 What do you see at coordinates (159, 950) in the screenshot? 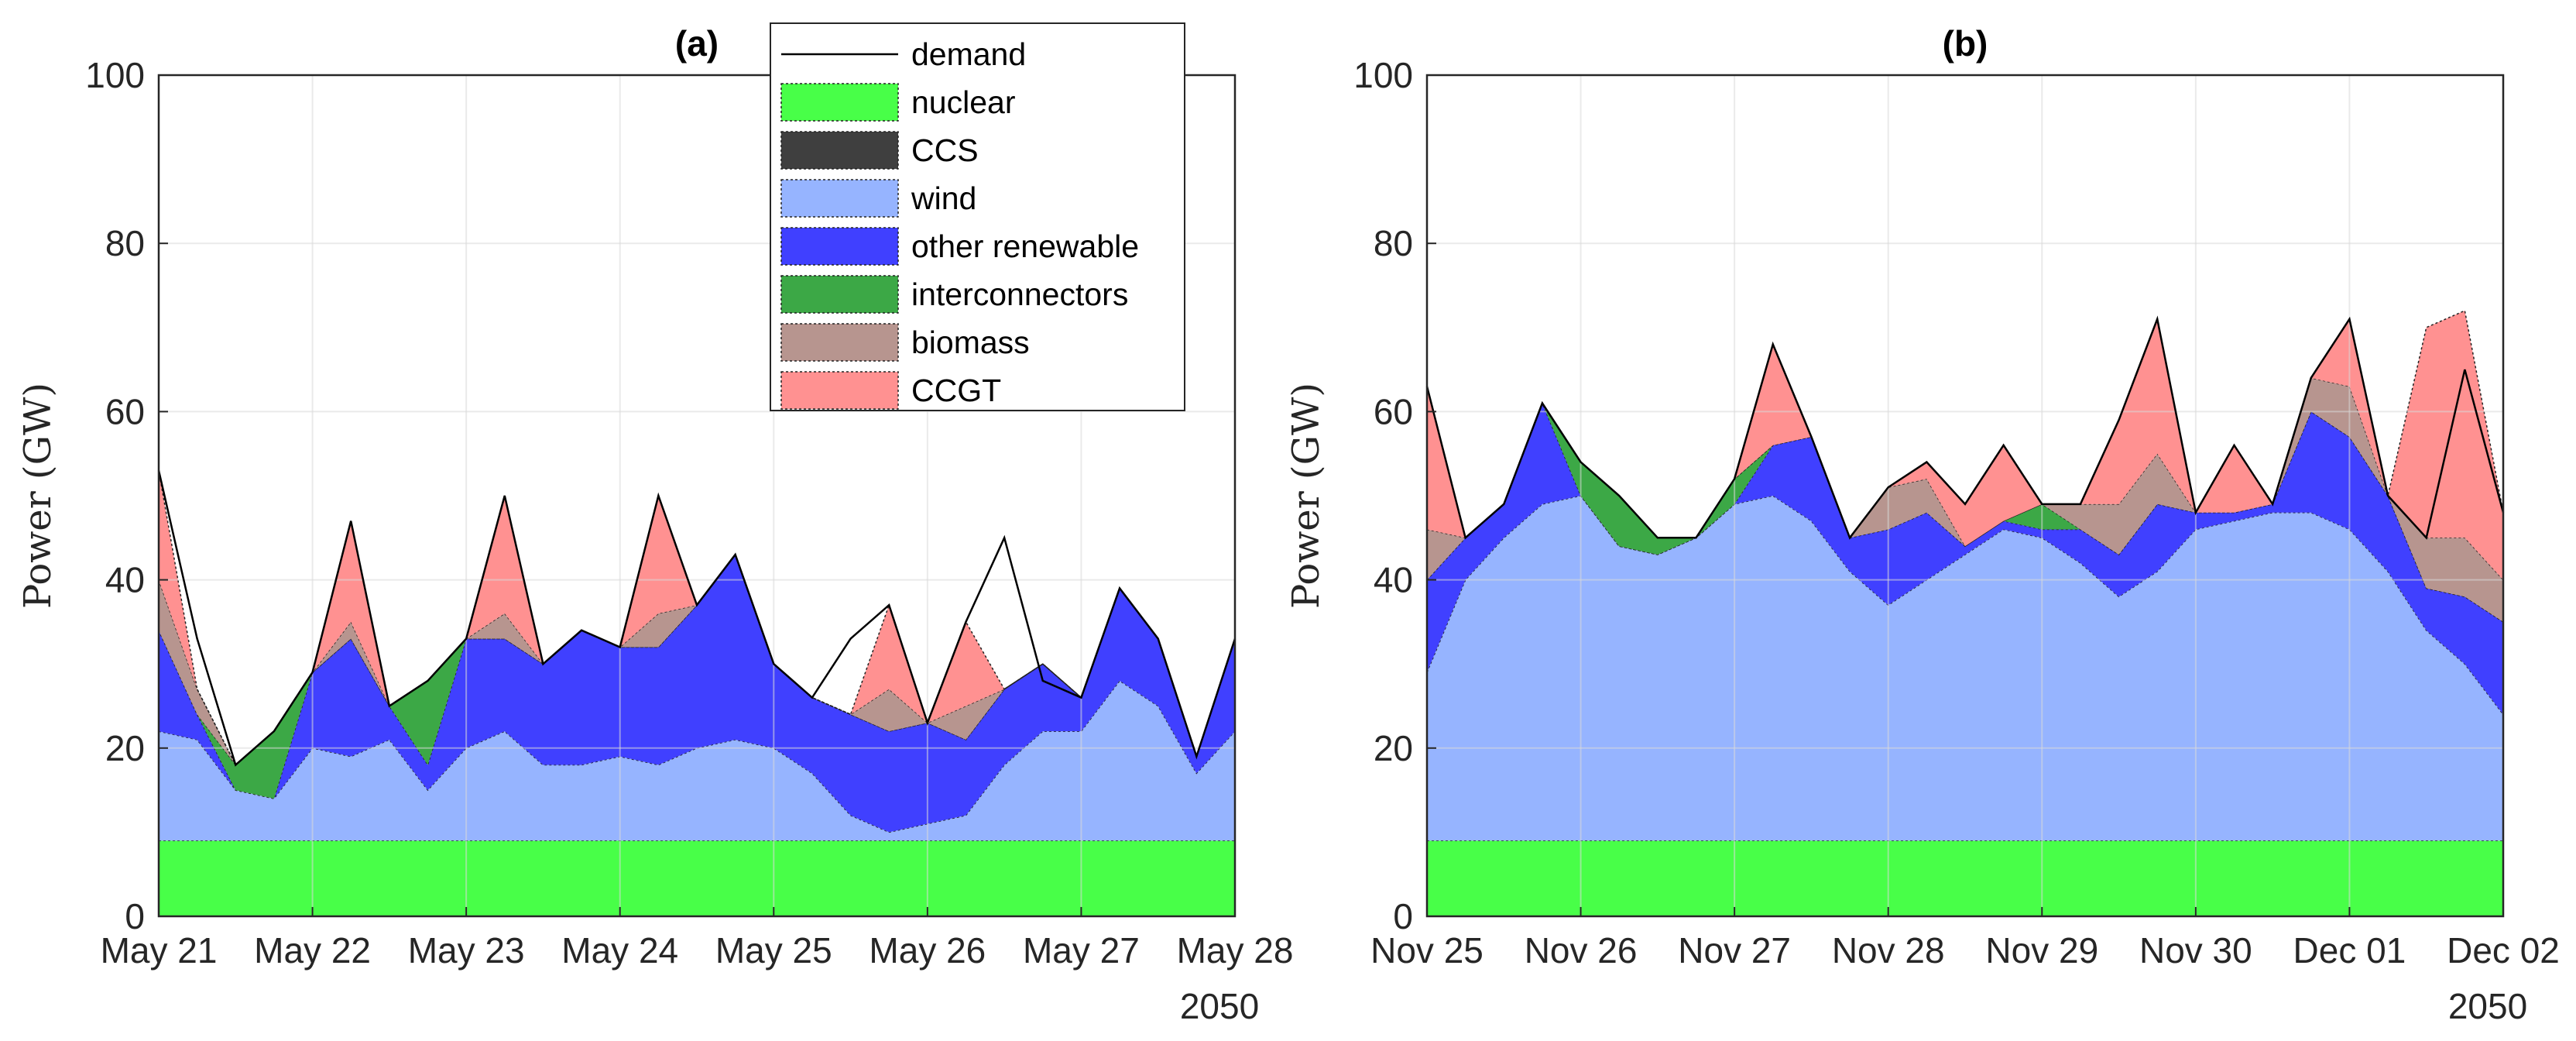
I see `x-tick-label: May 21` at bounding box center [159, 950].